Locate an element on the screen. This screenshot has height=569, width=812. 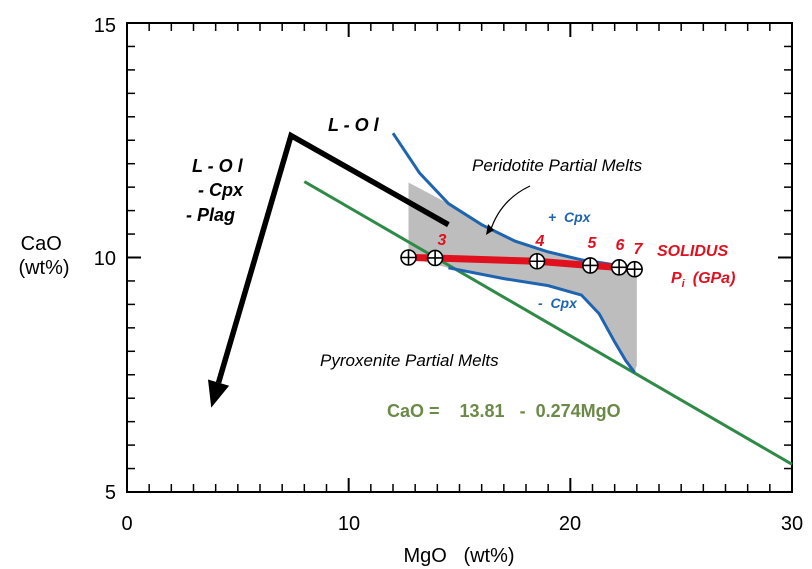
pressure-label-6: 6 is located at coordinates (620, 245).